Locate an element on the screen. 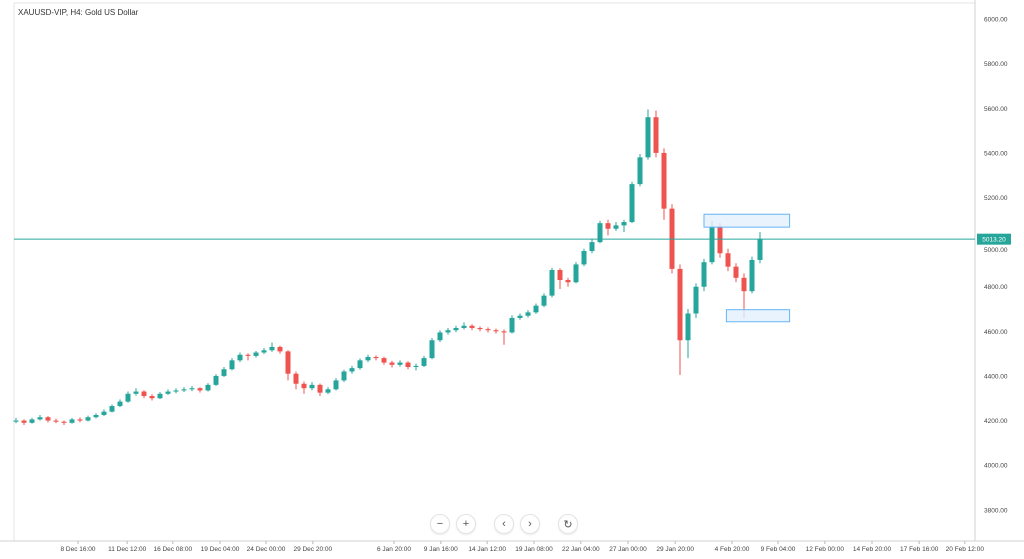 This screenshot has height=559, width=1024. time-tick-label: 14 Feb 20:00 is located at coordinates (872, 549).